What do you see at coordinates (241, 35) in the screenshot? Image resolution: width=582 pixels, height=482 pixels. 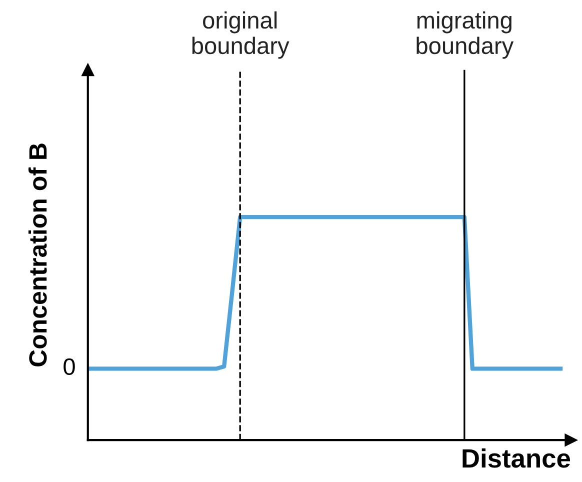 I see `text: original boundary` at bounding box center [241, 35].